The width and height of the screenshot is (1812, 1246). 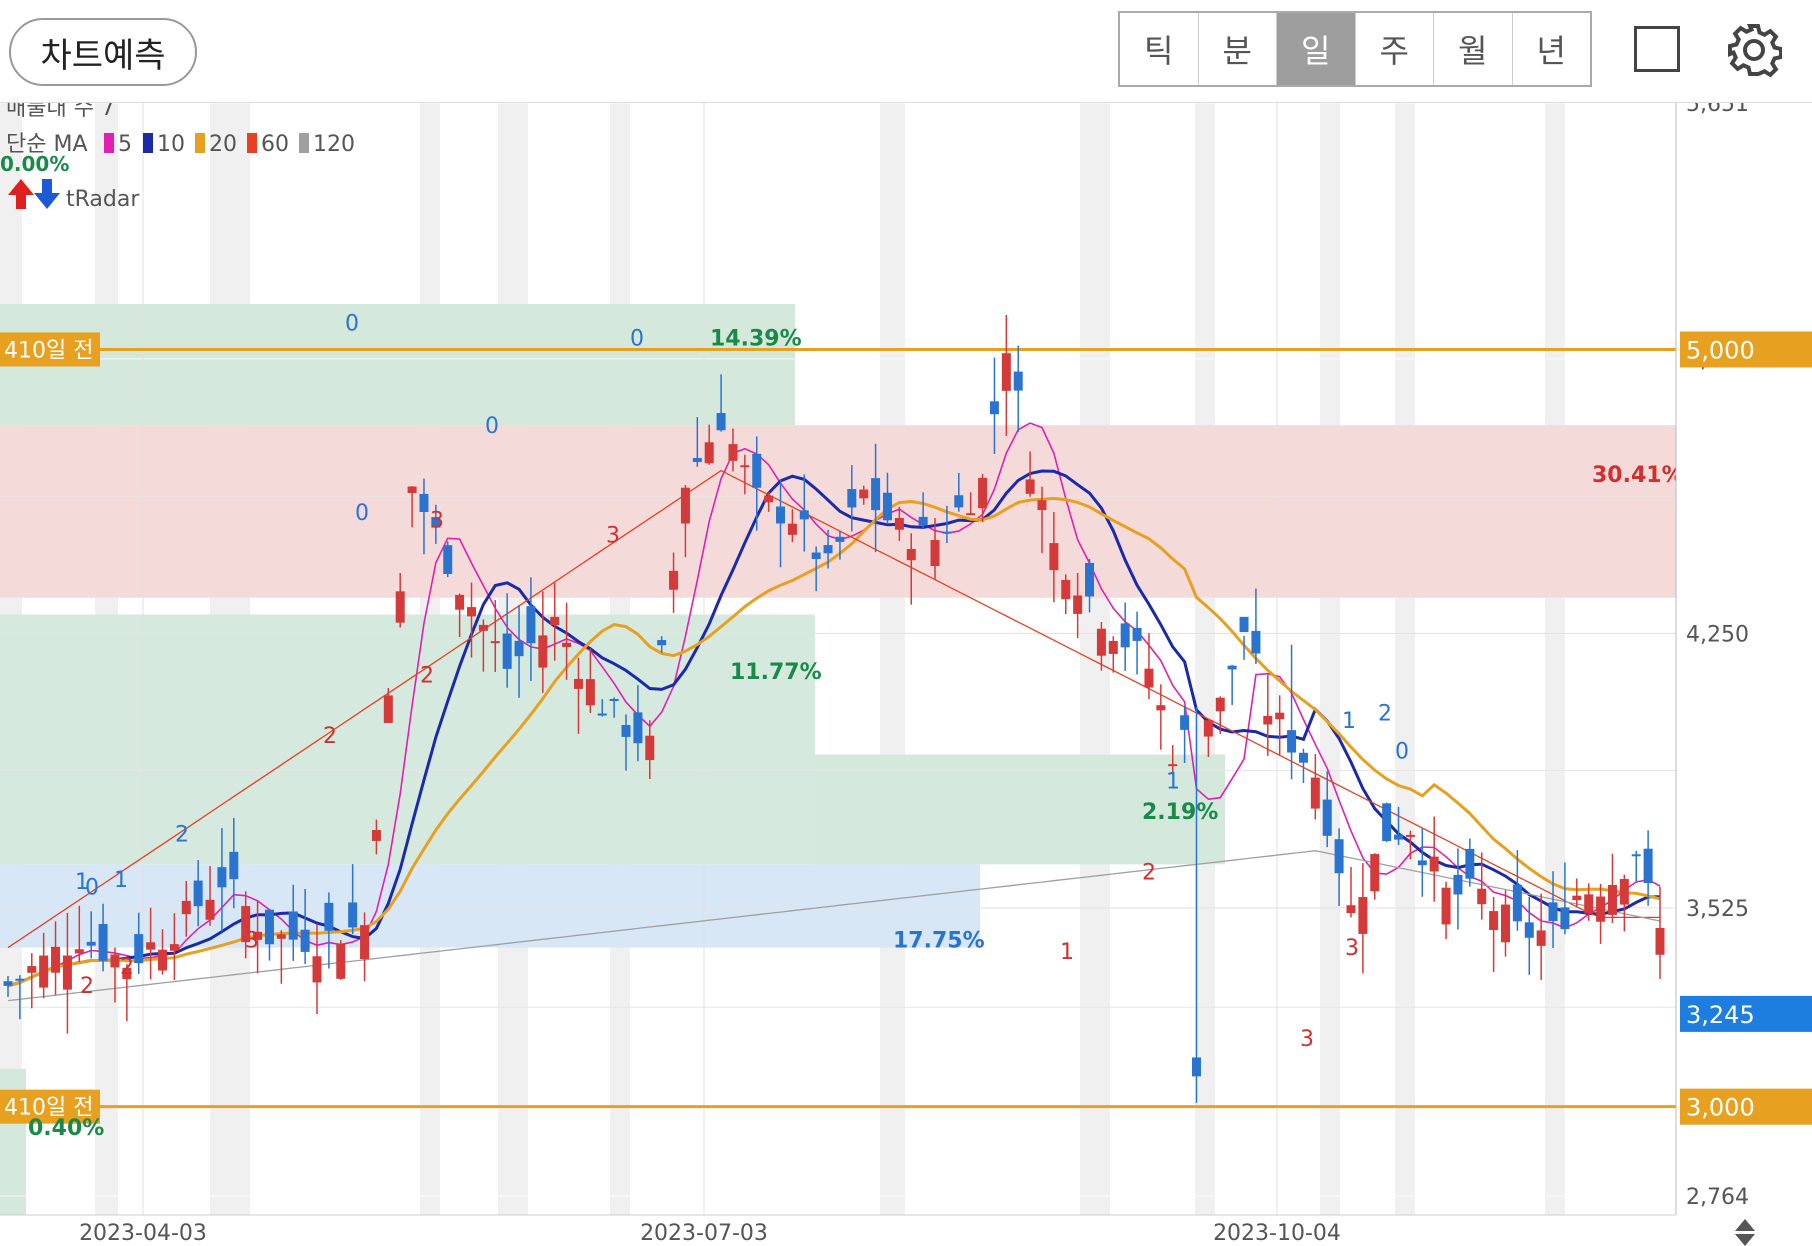 I want to click on square-icon, so click(x=1657, y=49).